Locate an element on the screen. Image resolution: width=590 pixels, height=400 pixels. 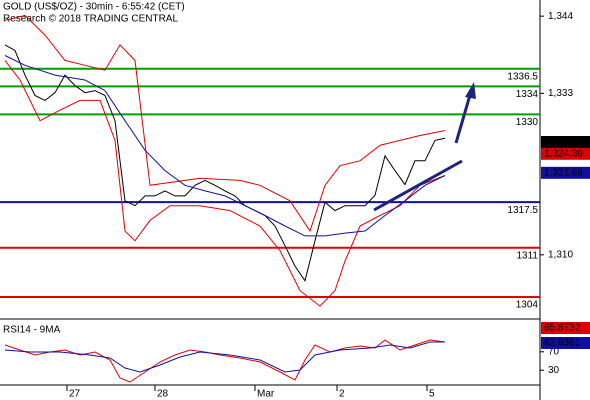
last-value-label: 1,324.39 is located at coordinates (563, 153).